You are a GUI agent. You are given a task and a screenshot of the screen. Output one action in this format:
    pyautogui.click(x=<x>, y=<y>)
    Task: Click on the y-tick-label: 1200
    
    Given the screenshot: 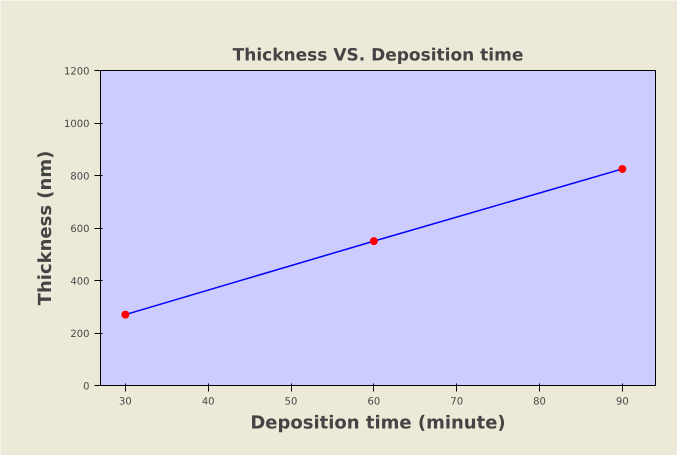 What is the action you would take?
    pyautogui.click(x=77, y=72)
    